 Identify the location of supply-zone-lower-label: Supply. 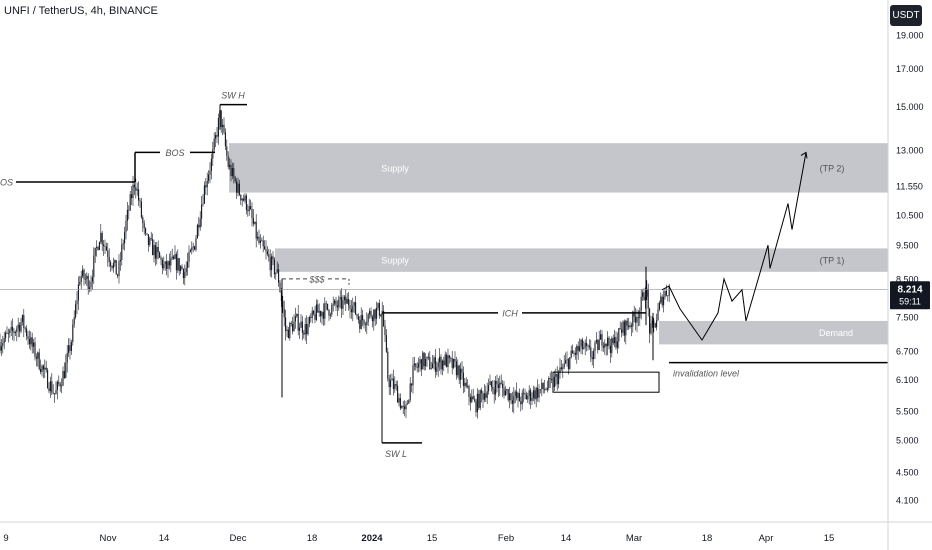
(395, 261).